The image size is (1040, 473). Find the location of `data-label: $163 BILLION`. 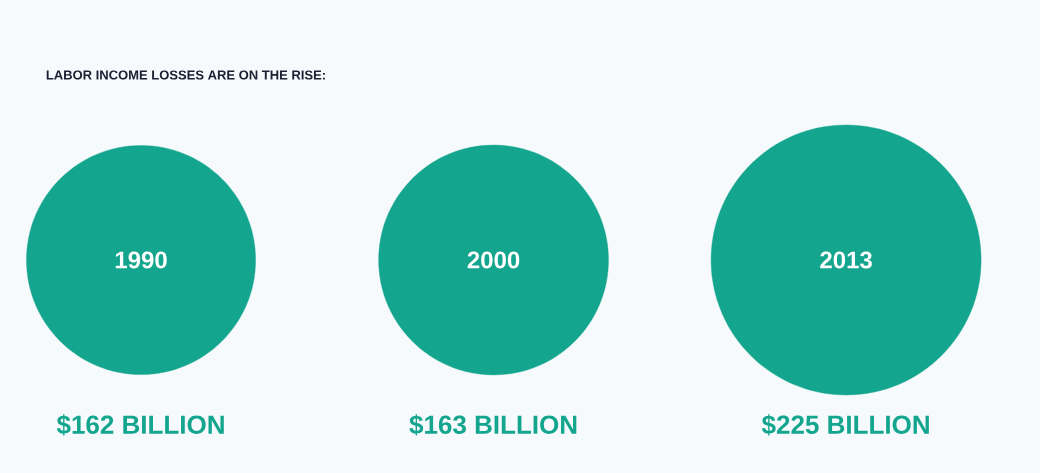

data-label: $163 BILLION is located at coordinates (493, 425).